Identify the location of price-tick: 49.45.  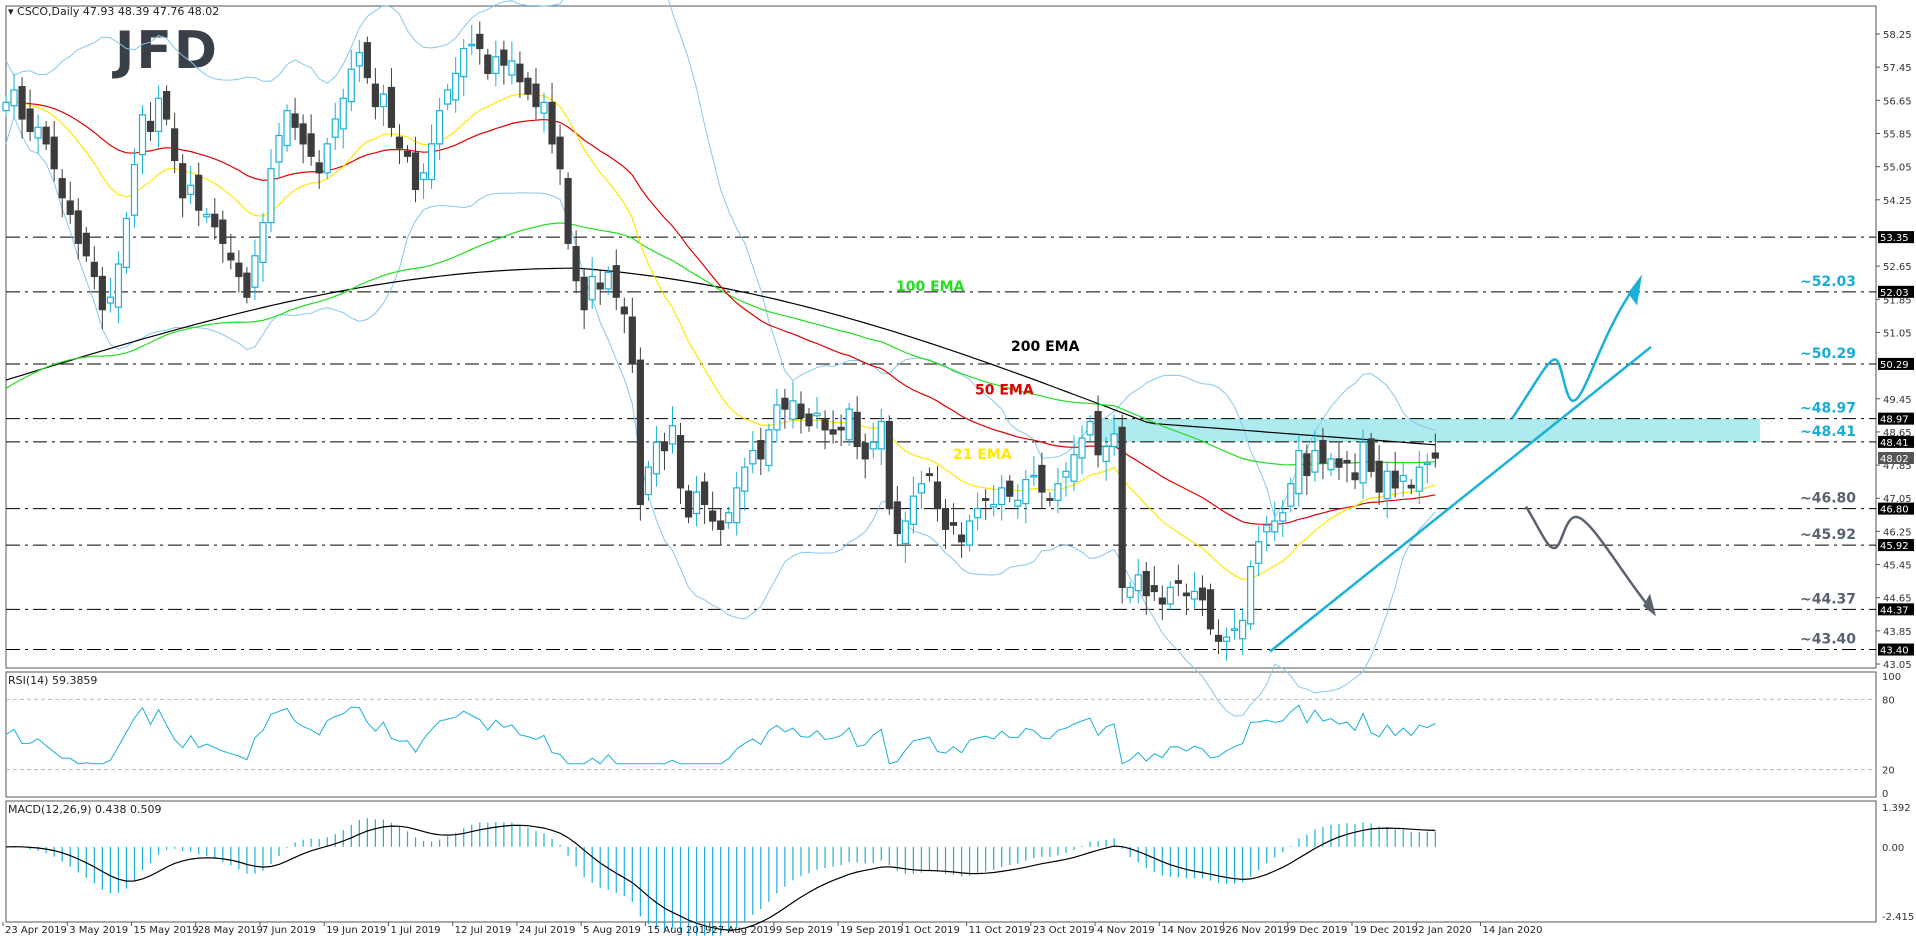
(1897, 400).